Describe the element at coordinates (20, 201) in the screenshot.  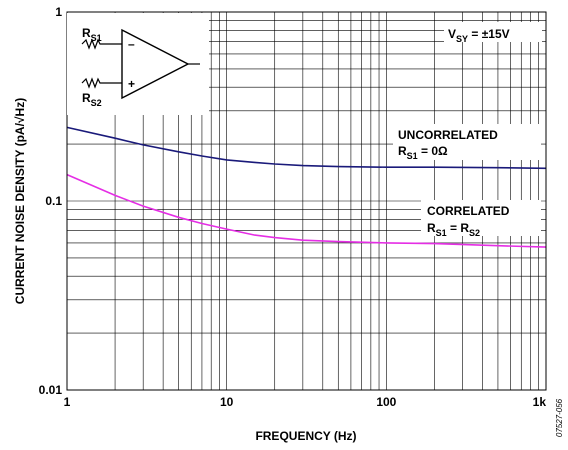
I see `y-axis-title: CURRENT NOISE DENSITY (pA/√Hz)` at that location.